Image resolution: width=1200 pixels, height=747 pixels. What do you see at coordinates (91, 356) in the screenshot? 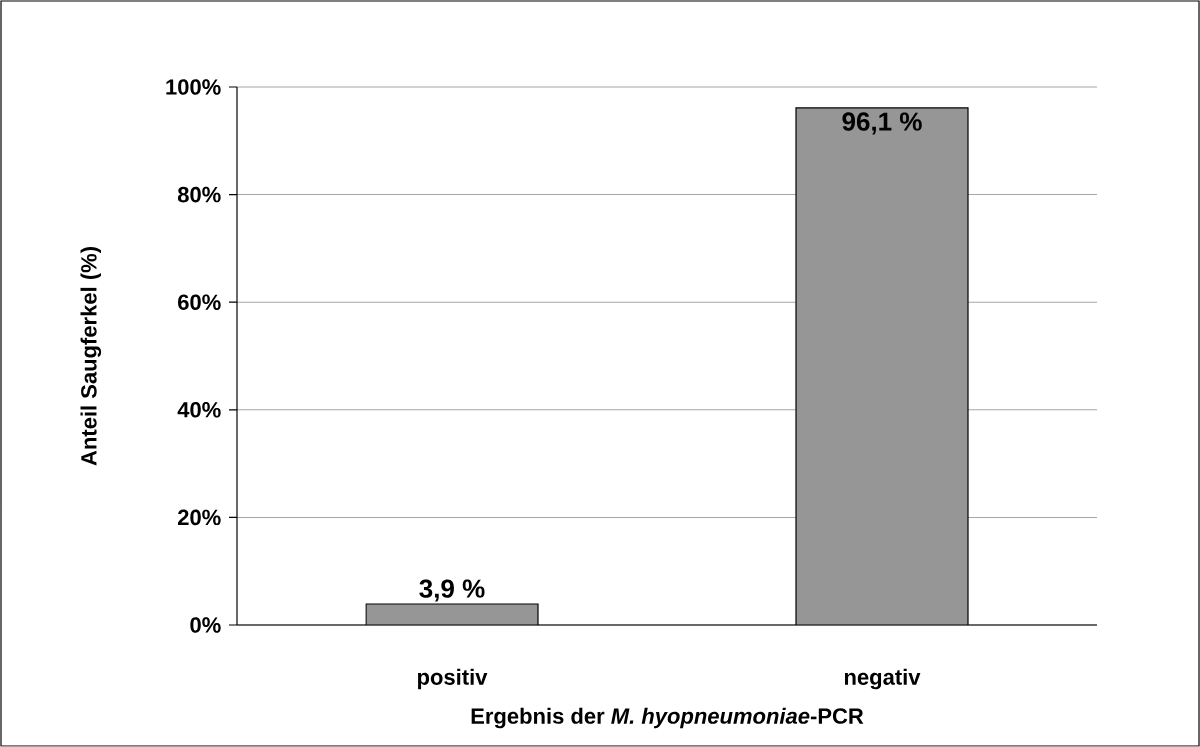
I see `y-axis-title: Anteil Saugferkel (%)` at bounding box center [91, 356].